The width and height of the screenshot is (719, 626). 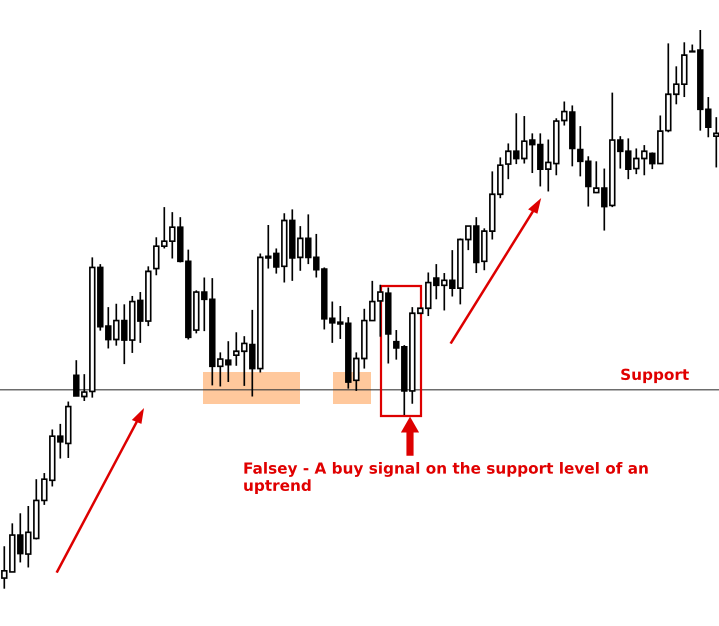 What do you see at coordinates (716, 142) in the screenshot?
I see `candlestick` at bounding box center [716, 142].